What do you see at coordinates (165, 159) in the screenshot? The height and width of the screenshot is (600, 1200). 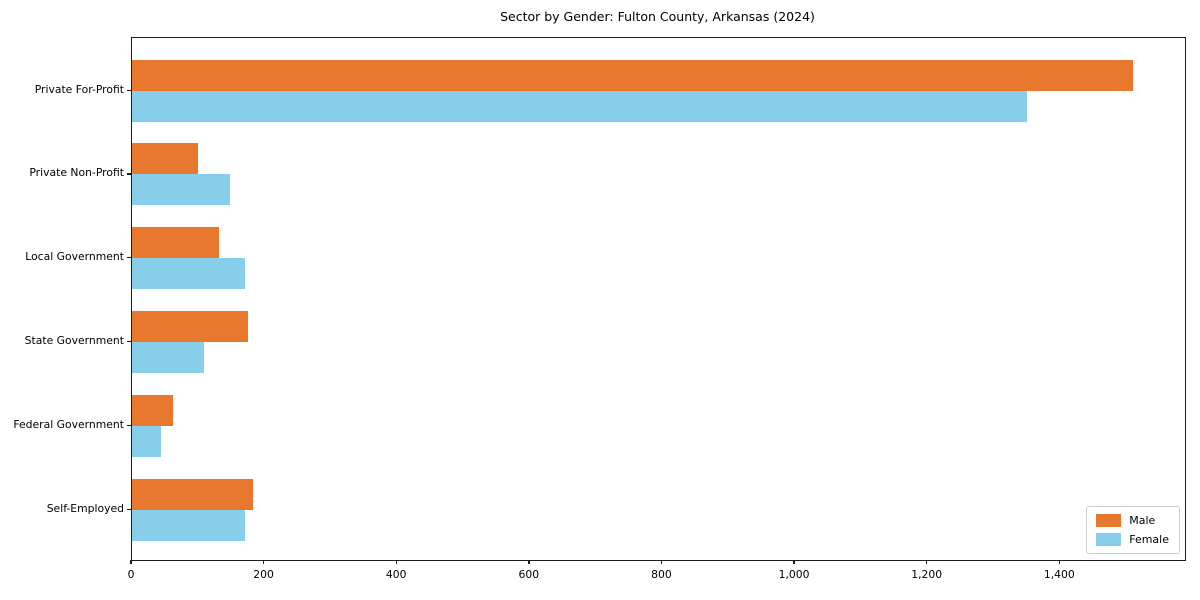 I see `bar-male-private-non-profit` at bounding box center [165, 159].